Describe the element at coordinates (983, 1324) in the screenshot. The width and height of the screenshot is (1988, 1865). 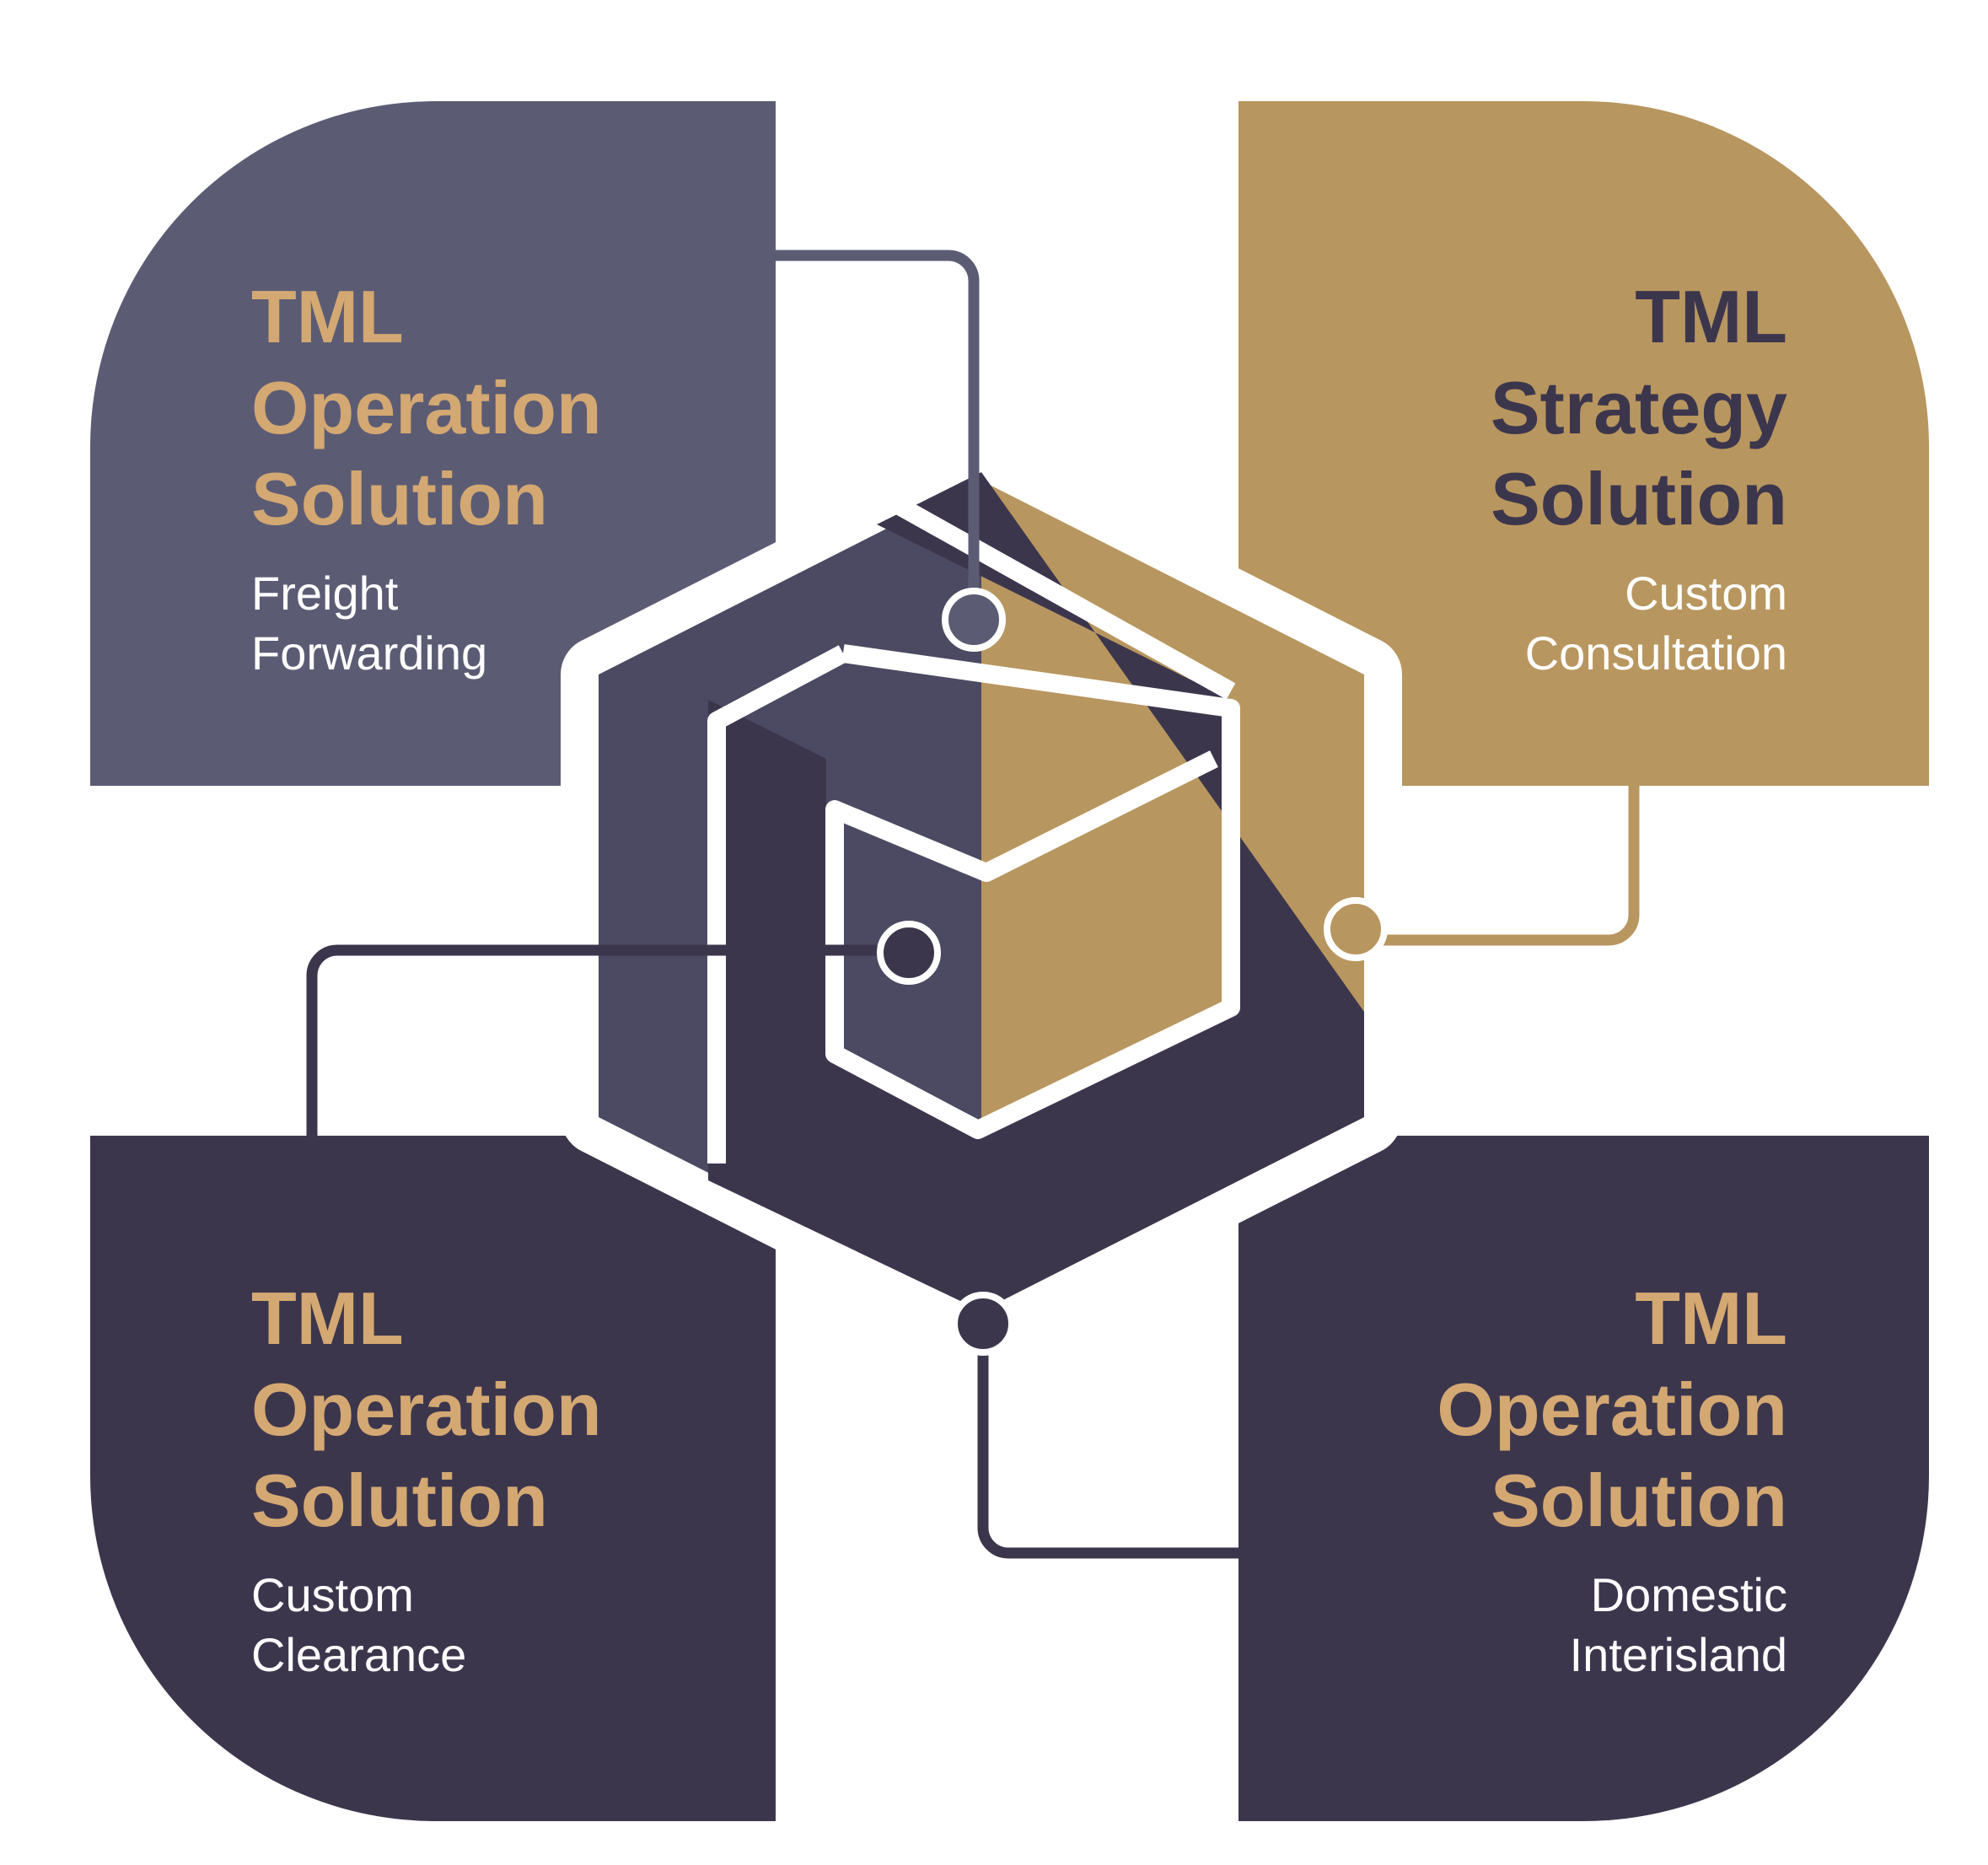
I see `node-bottom` at that location.